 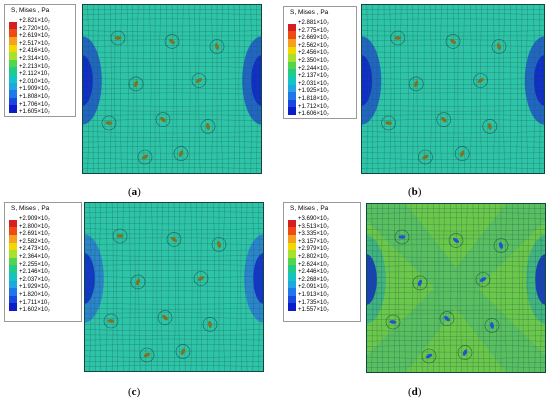 What do you see at coordinates (34, 241) in the screenshot?
I see `legend-value: +2.582×107` at bounding box center [34, 241].